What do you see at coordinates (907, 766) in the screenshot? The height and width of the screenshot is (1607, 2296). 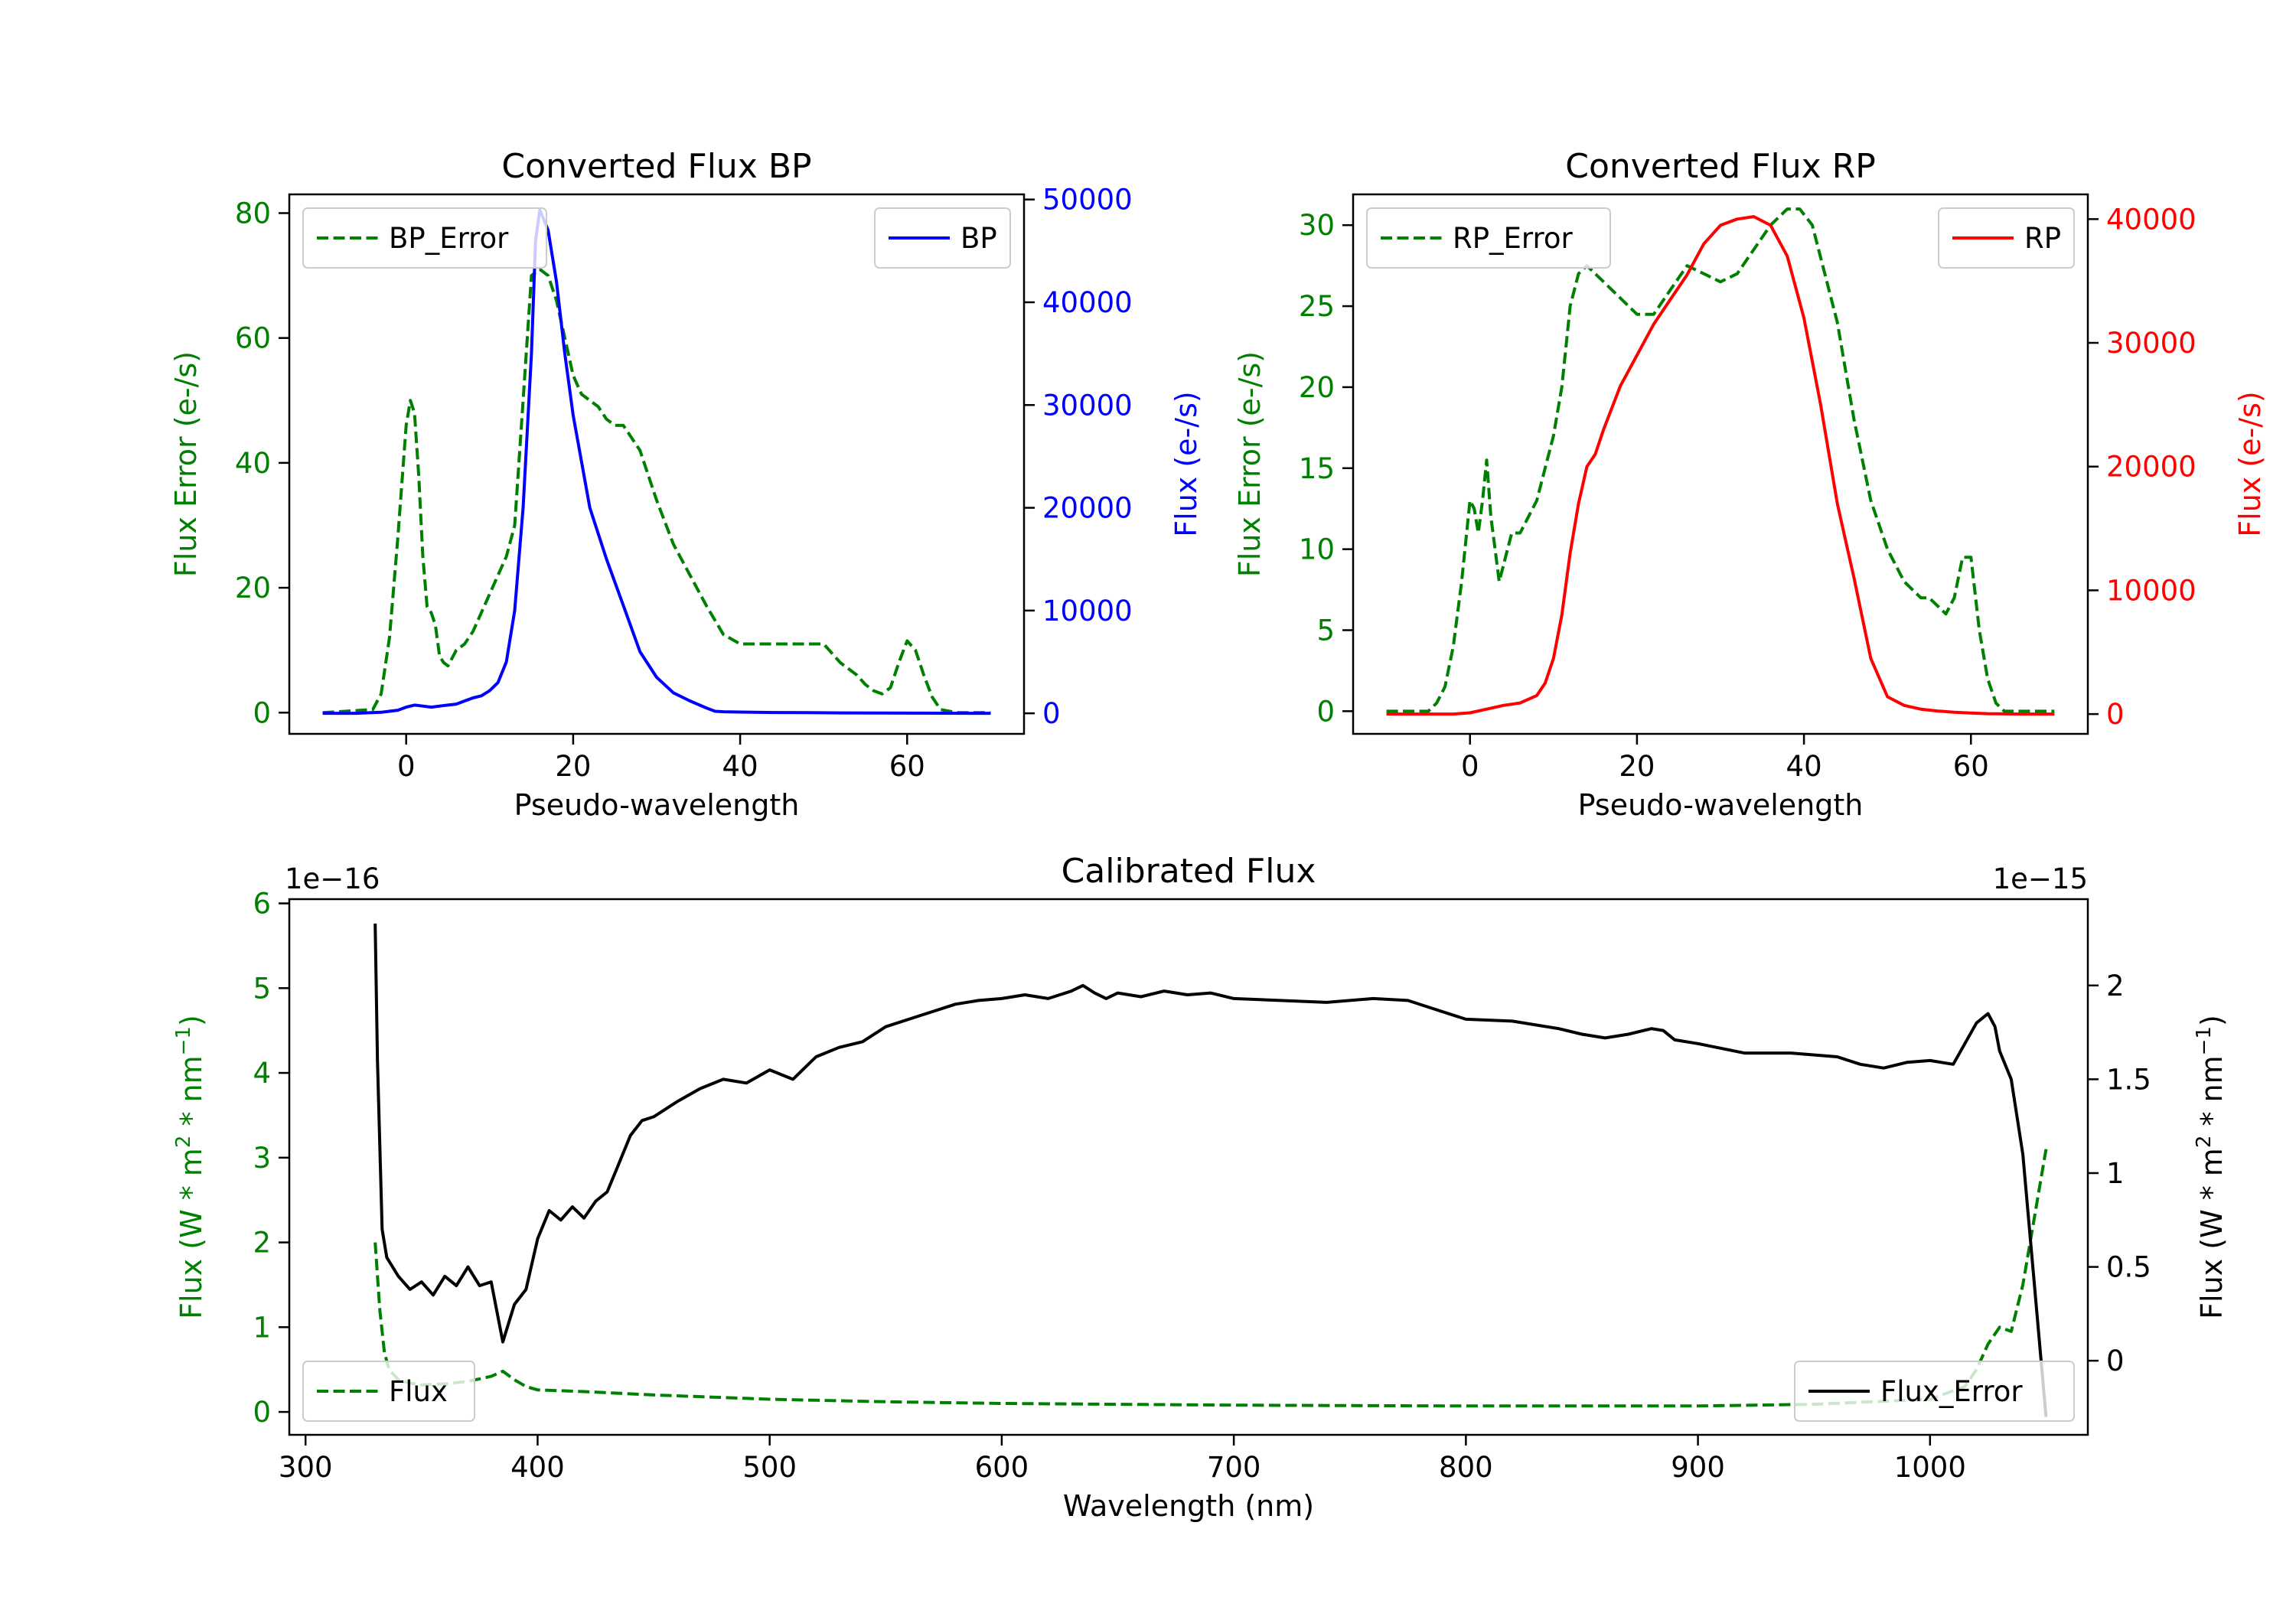 I see `bp-xtick-label: 60` at bounding box center [907, 766].